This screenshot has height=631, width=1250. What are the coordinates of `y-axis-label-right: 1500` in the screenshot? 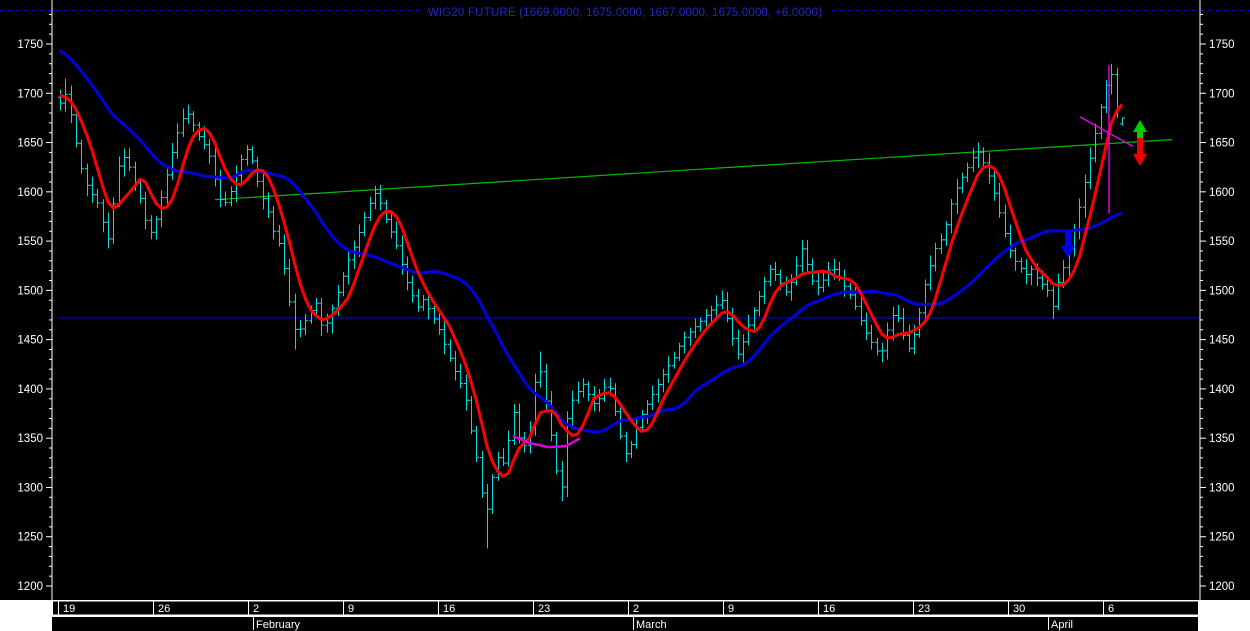 It's located at (1222, 291).